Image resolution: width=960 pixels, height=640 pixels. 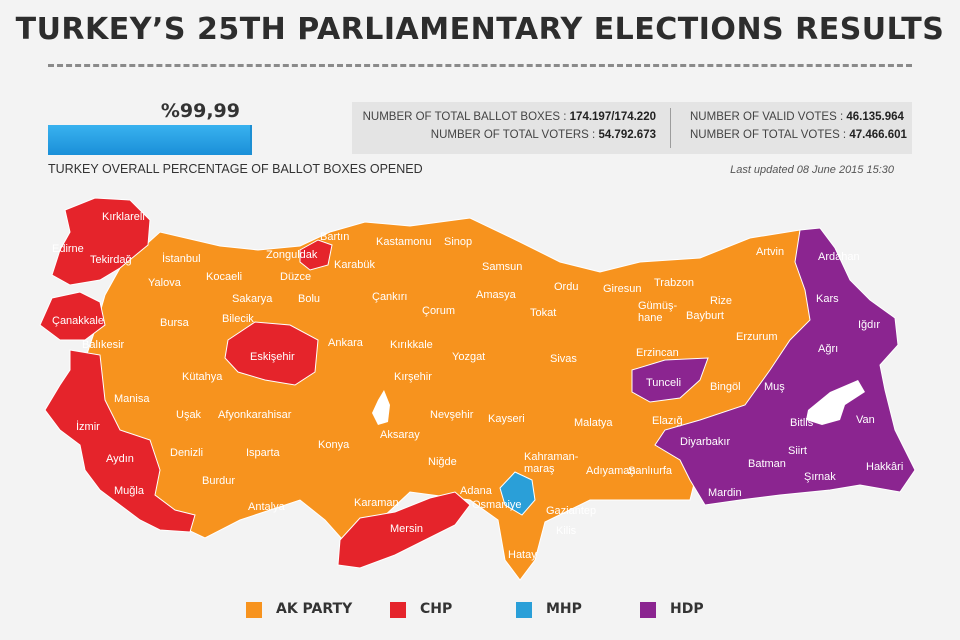 What do you see at coordinates (464, 117) in the screenshot?
I see `stat-label: NUMBER OF TOTAL BALLOT BOXES :` at bounding box center [464, 117].